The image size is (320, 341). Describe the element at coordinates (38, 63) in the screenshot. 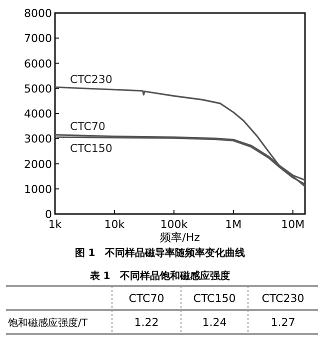

I see `y-tick-label: 6000` at that location.